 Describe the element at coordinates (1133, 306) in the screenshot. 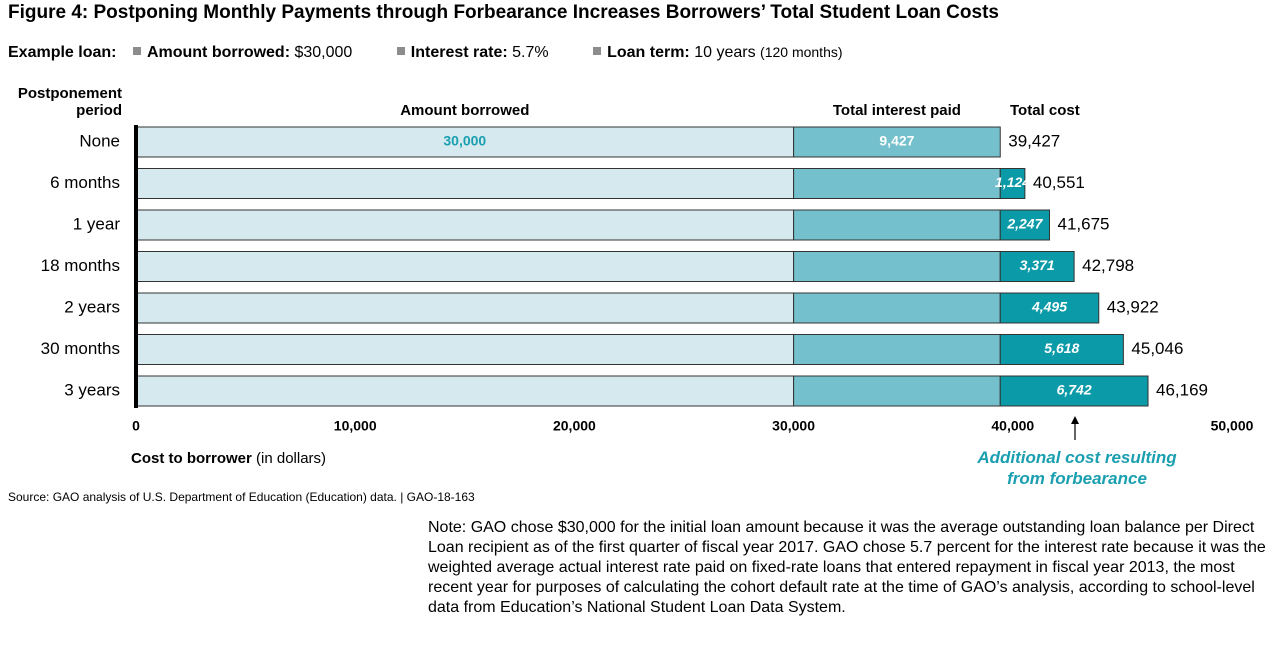

I see `total-label: 43,922` at that location.